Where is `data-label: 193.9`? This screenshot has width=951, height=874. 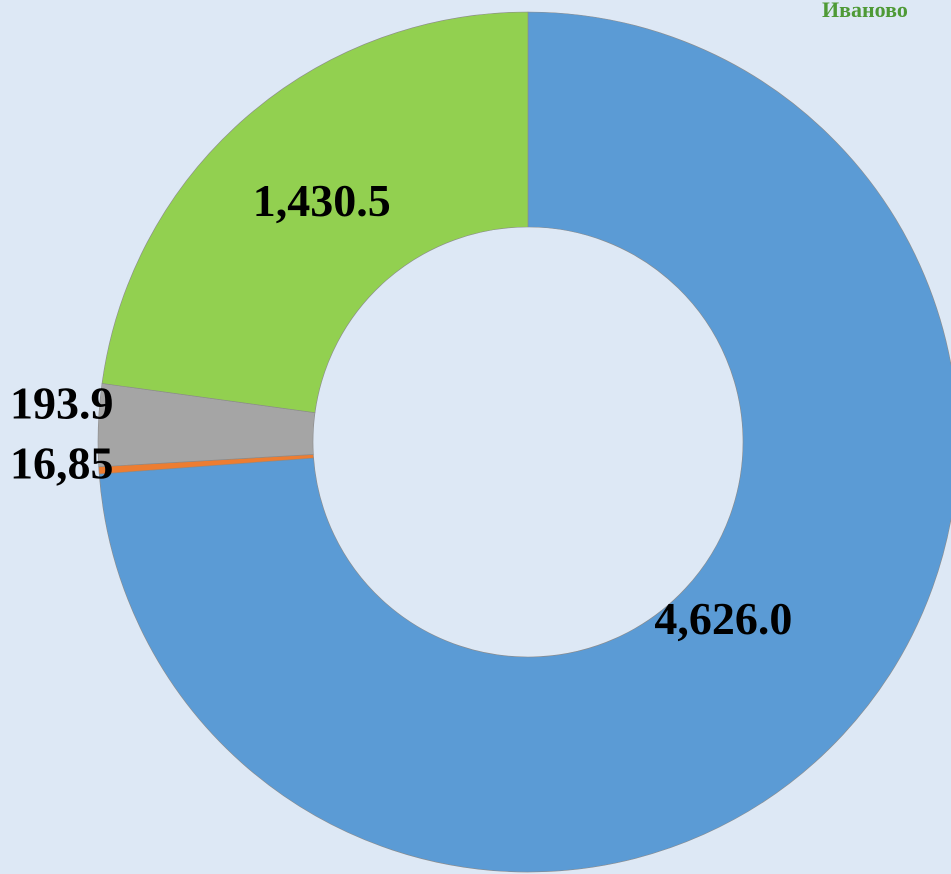 data-label: 193.9 is located at coordinates (62, 403).